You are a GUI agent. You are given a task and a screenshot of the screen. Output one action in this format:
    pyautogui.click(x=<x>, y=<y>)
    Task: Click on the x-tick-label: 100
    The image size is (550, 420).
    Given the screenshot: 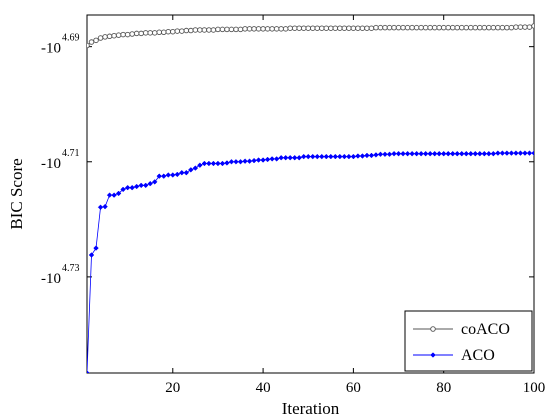 What is the action you would take?
    pyautogui.click(x=534, y=388)
    